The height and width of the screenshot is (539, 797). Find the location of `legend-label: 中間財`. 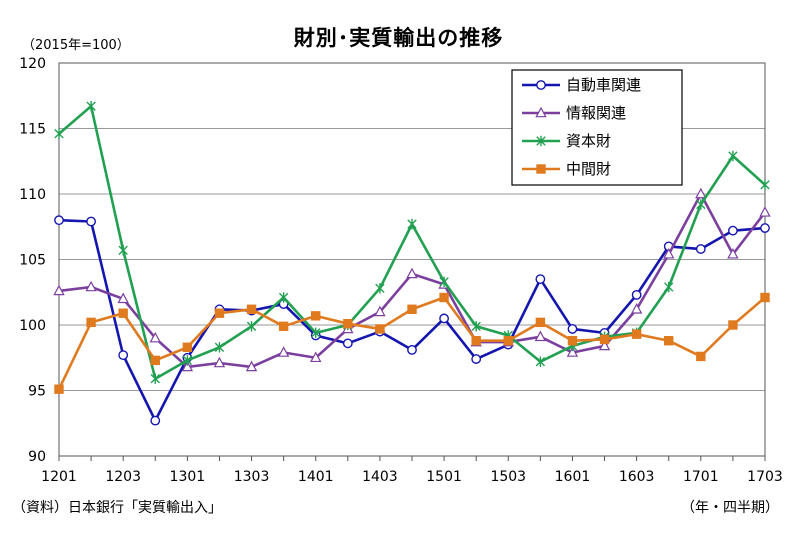

legend-label: 中間財 is located at coordinates (588, 169).